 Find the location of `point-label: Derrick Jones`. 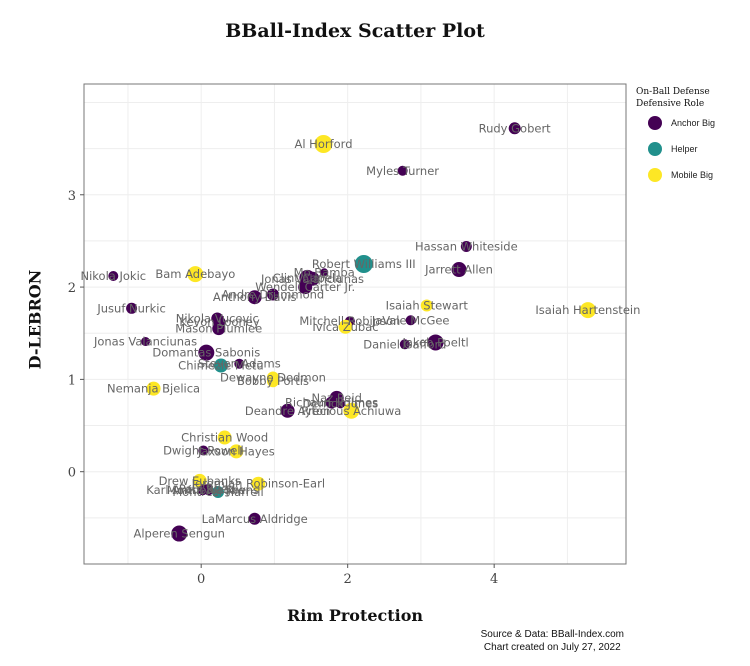

point-label: Derrick Jones is located at coordinates (340, 403).